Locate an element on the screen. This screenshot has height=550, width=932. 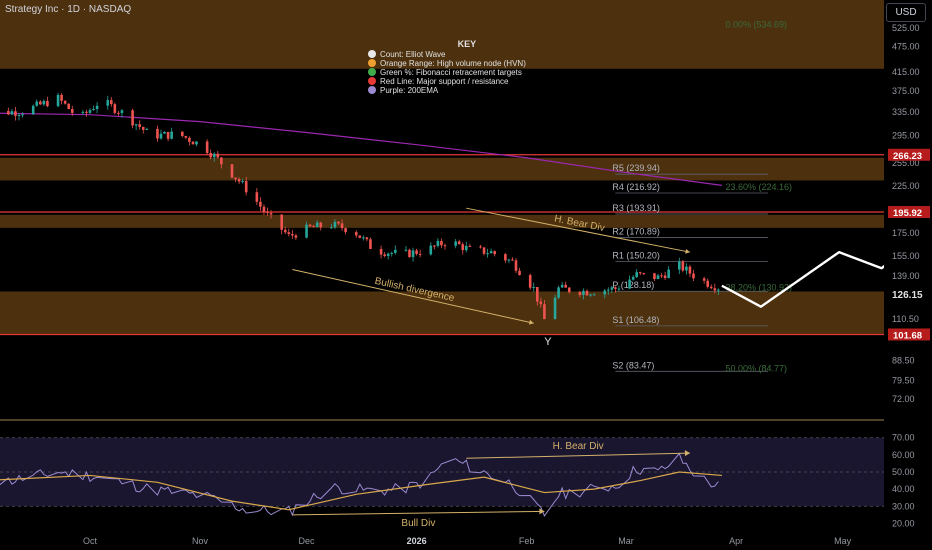
key-item-label: Orange Range: High volume node (HVN) is located at coordinates (453, 63).